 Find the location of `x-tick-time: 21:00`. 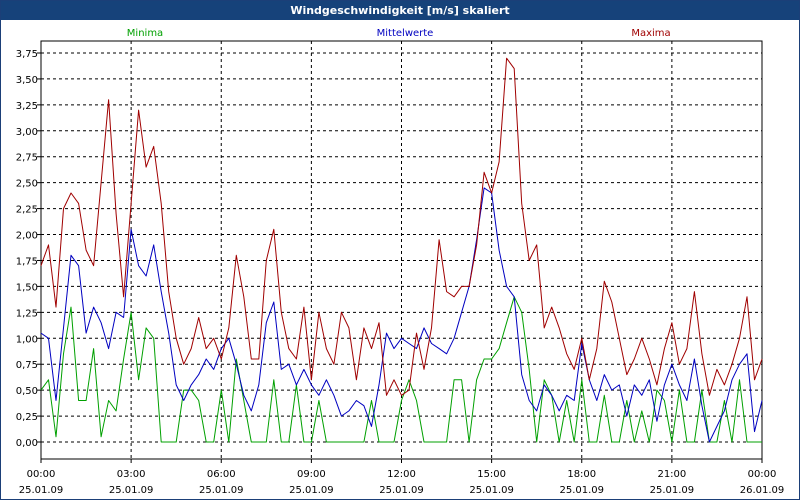

x-tick-time: 21:00 is located at coordinates (671, 474).